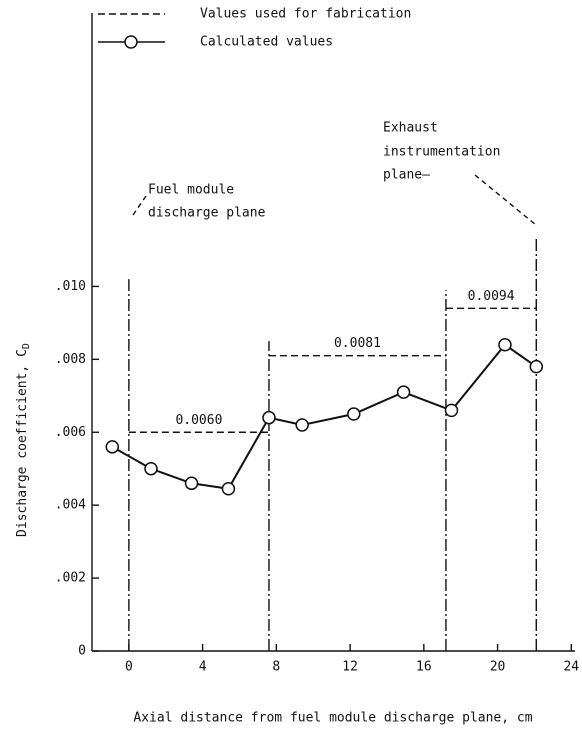 This screenshot has height=733, width=582. What do you see at coordinates (276, 667) in the screenshot?
I see `x-tick-label: 8` at bounding box center [276, 667].